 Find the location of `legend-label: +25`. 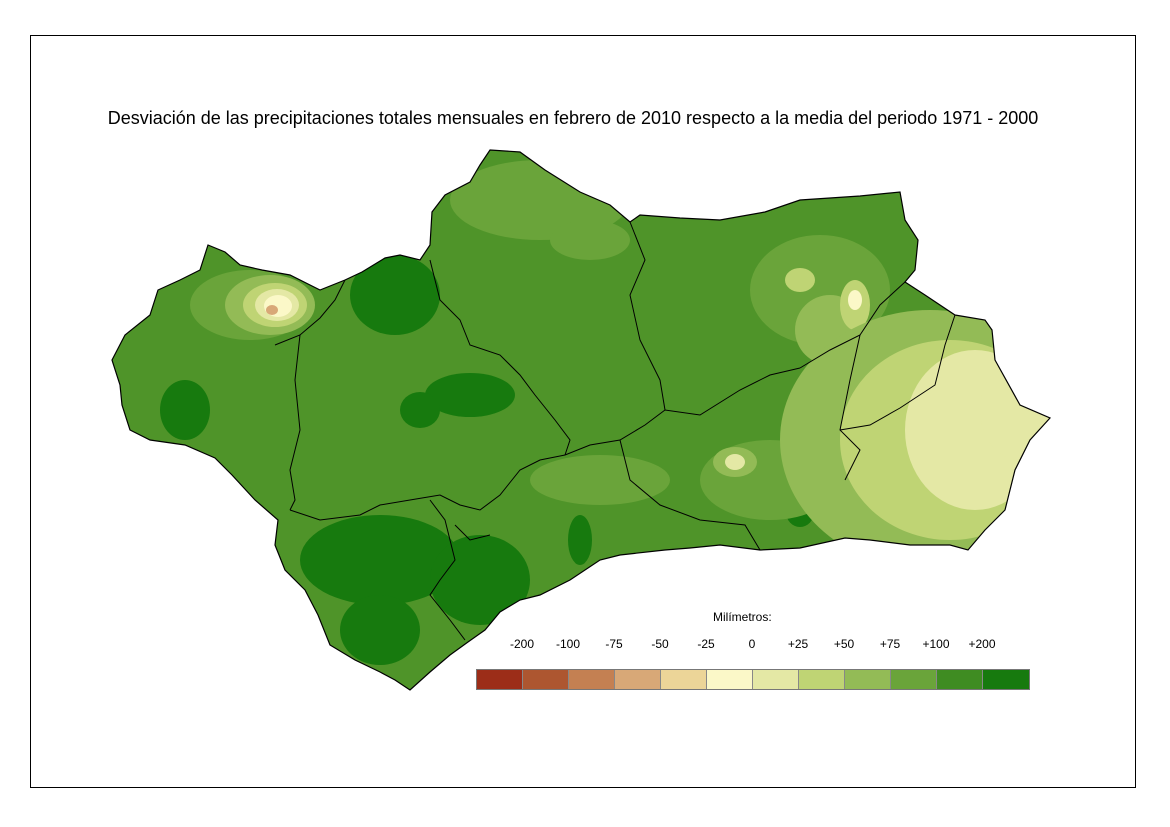

legend-label: +25 is located at coordinates (798, 644).